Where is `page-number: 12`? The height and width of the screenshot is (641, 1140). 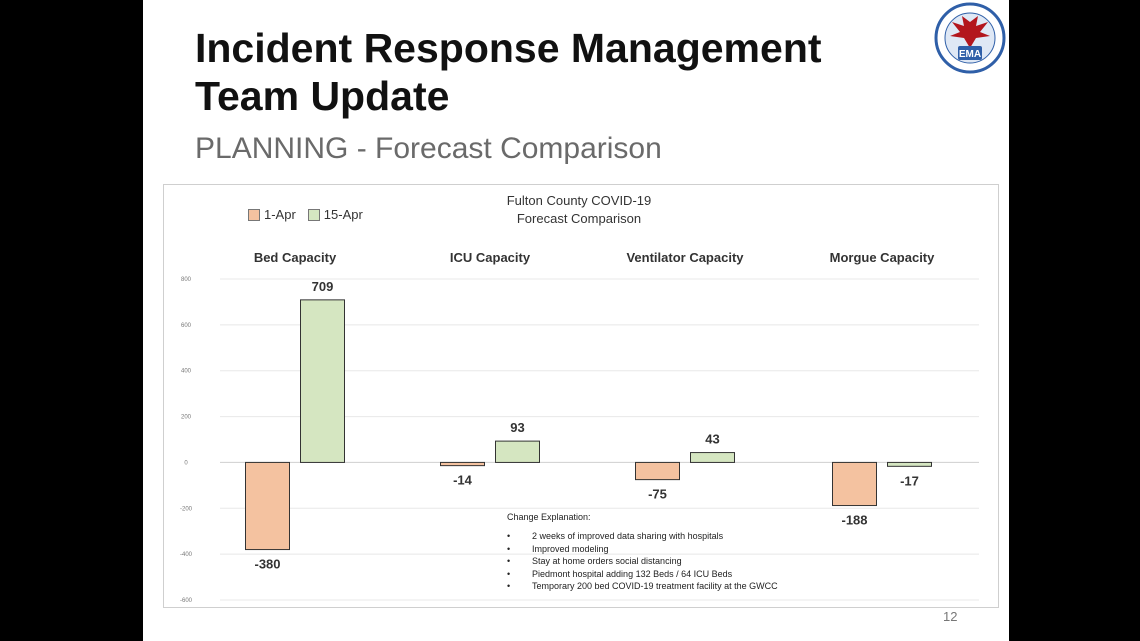
page-number: 12 is located at coordinates (950, 616).